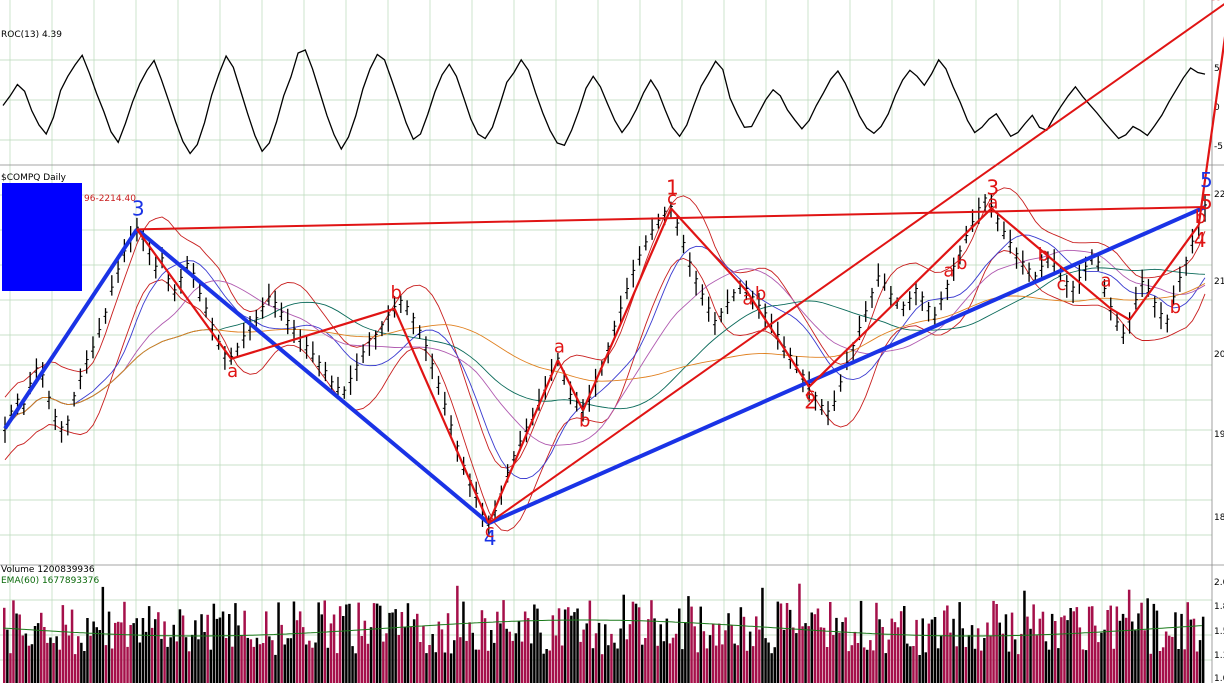  Describe the element at coordinates (810, 402) in the screenshot. I see `wave-label-red: 2` at that location.